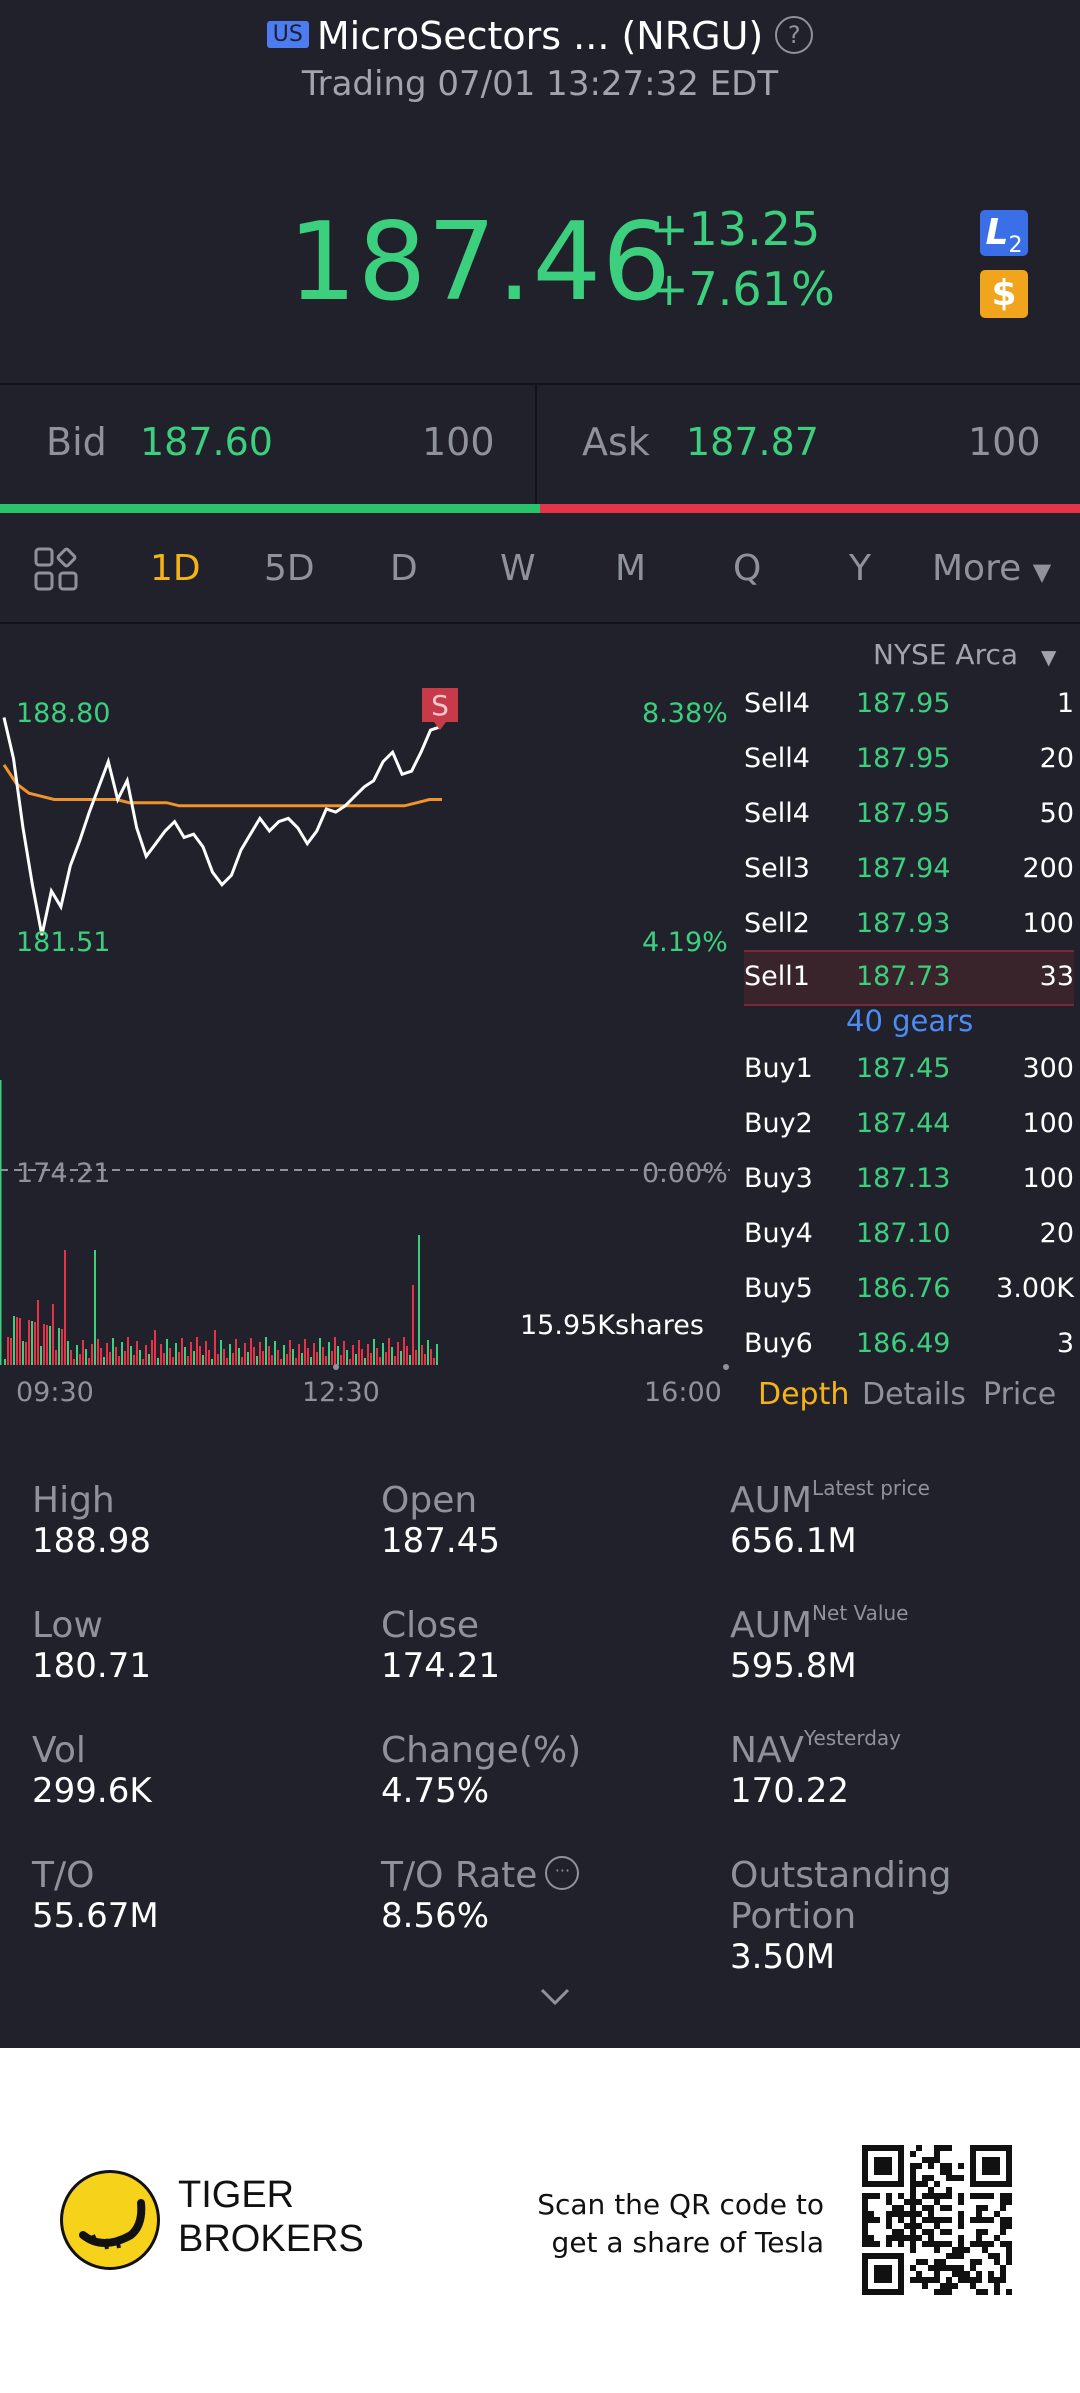 The image size is (1080, 2393). What do you see at coordinates (518, 568) in the screenshot?
I see `tab-w: W` at bounding box center [518, 568].